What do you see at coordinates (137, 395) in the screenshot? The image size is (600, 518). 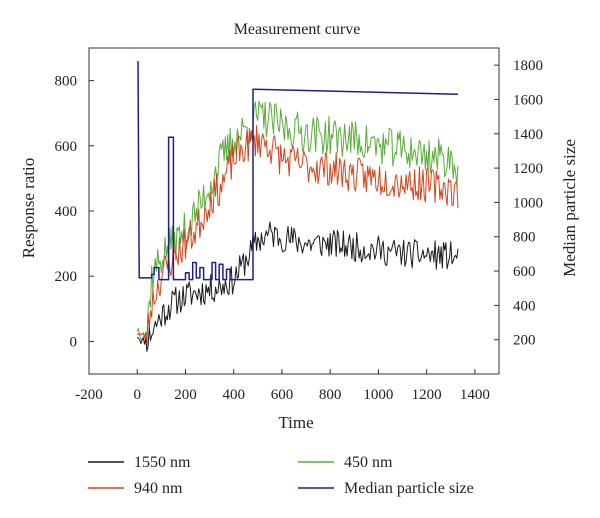 I see `x-tick-label: 0` at bounding box center [137, 395].